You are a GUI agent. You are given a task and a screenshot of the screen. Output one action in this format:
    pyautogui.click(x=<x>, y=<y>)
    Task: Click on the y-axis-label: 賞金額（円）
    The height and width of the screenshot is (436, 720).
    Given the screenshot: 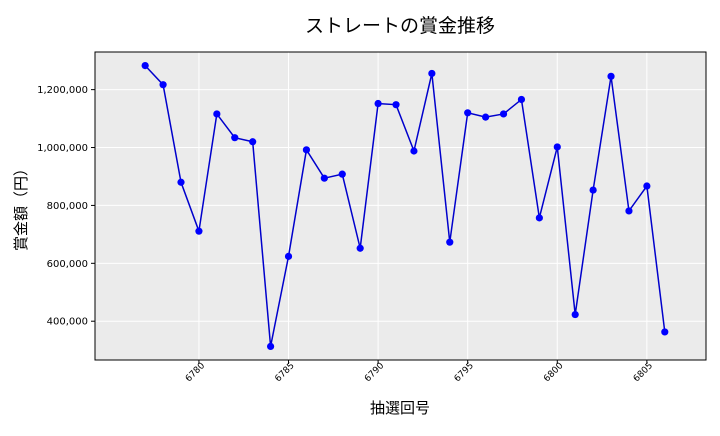 What is the action you would take?
    pyautogui.click(x=21, y=206)
    